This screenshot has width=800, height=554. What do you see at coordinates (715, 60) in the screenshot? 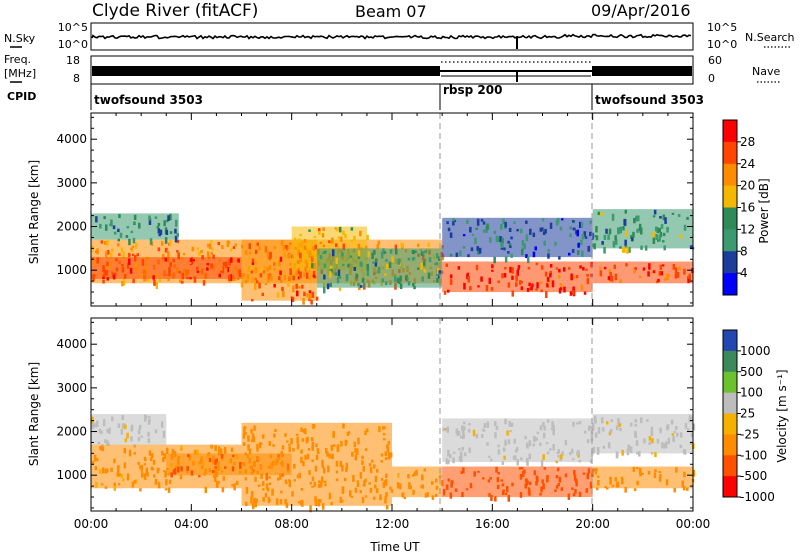
I see `nave-right-tick-top: 60` at bounding box center [715, 60].